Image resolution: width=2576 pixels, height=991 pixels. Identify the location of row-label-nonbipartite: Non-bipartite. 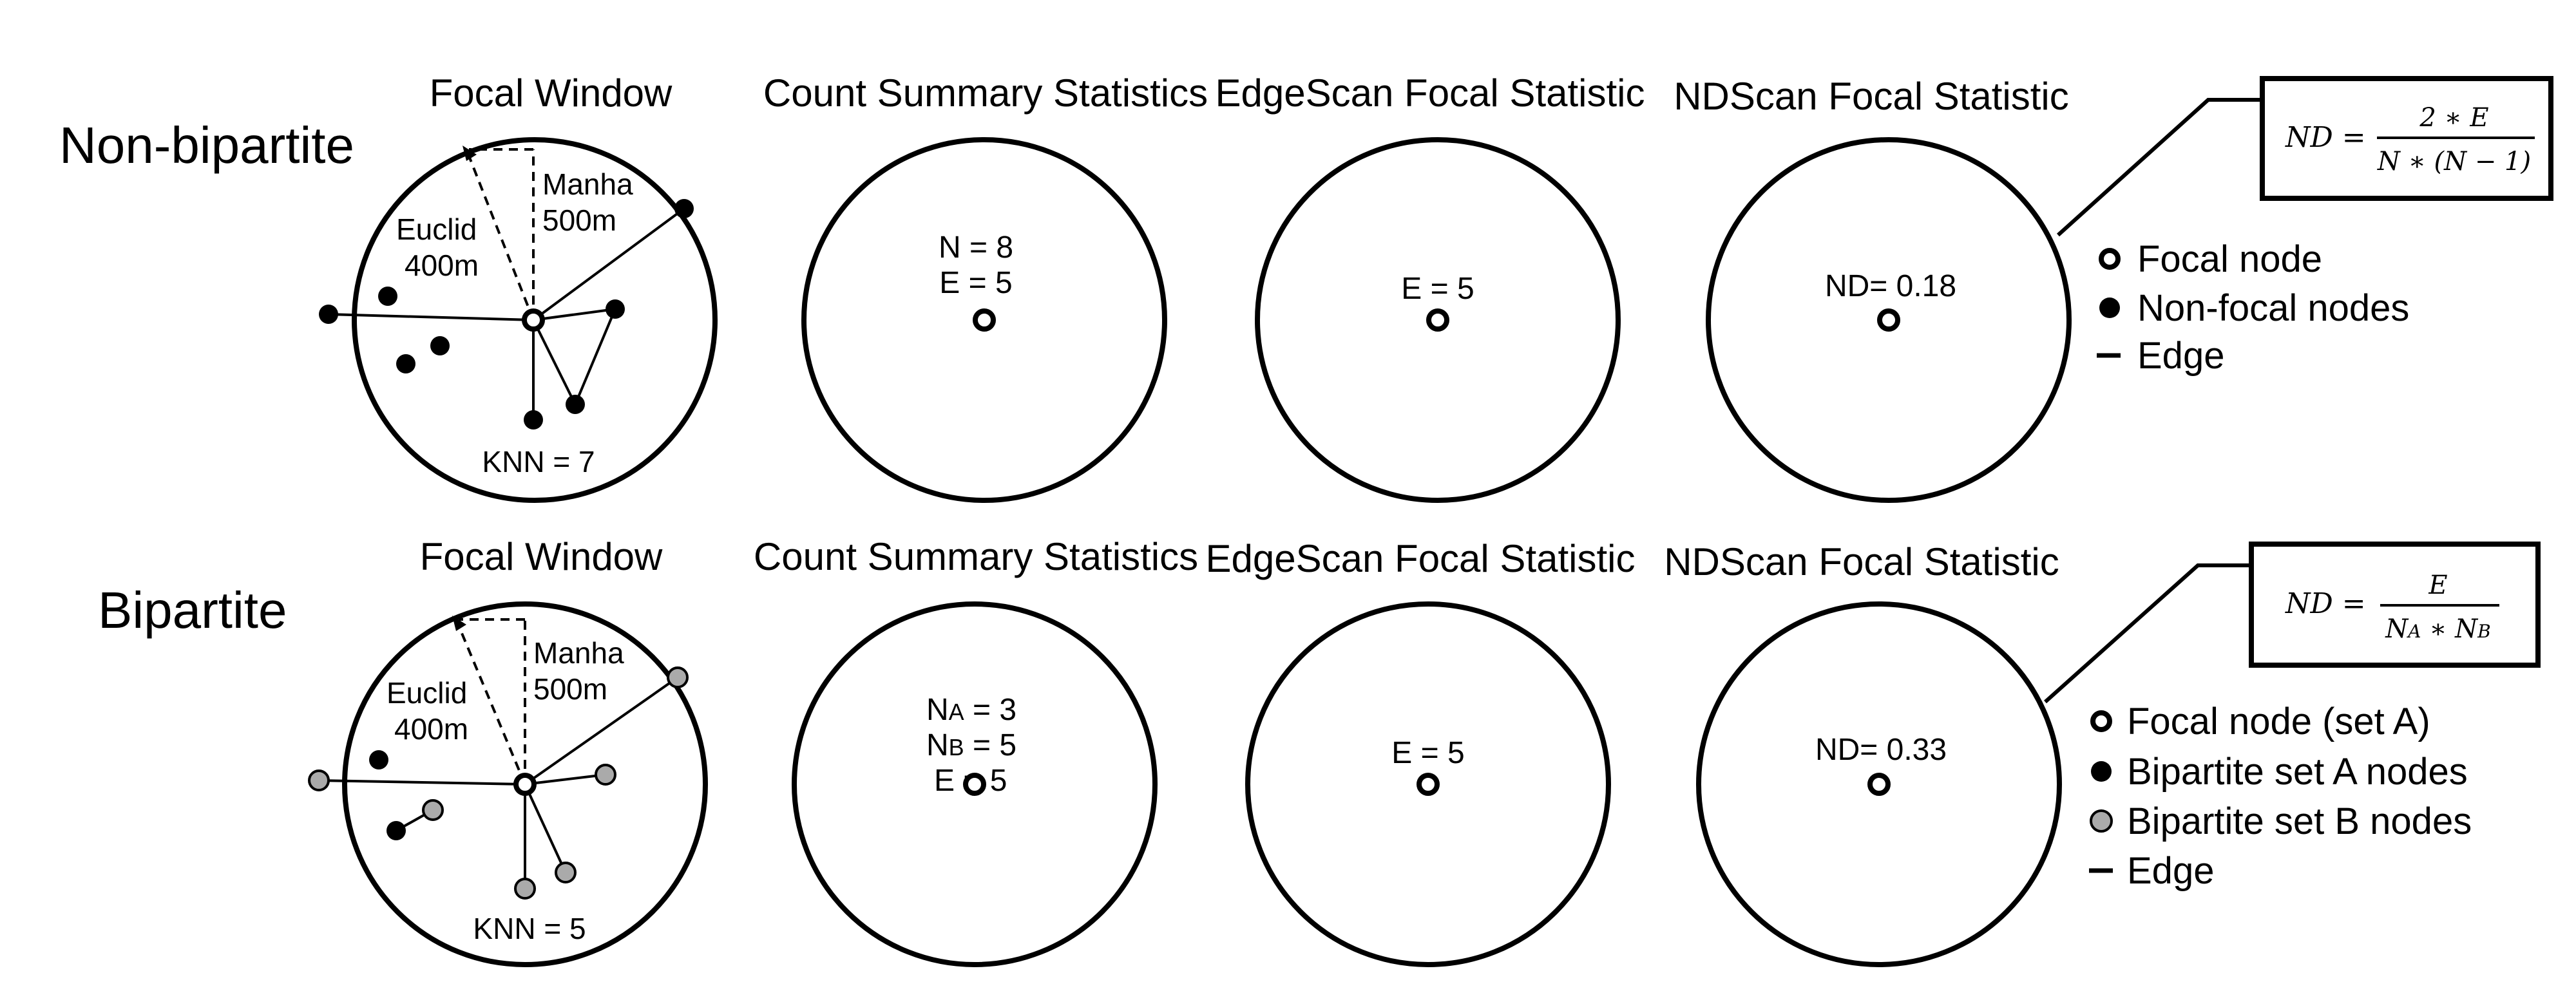
(206, 145).